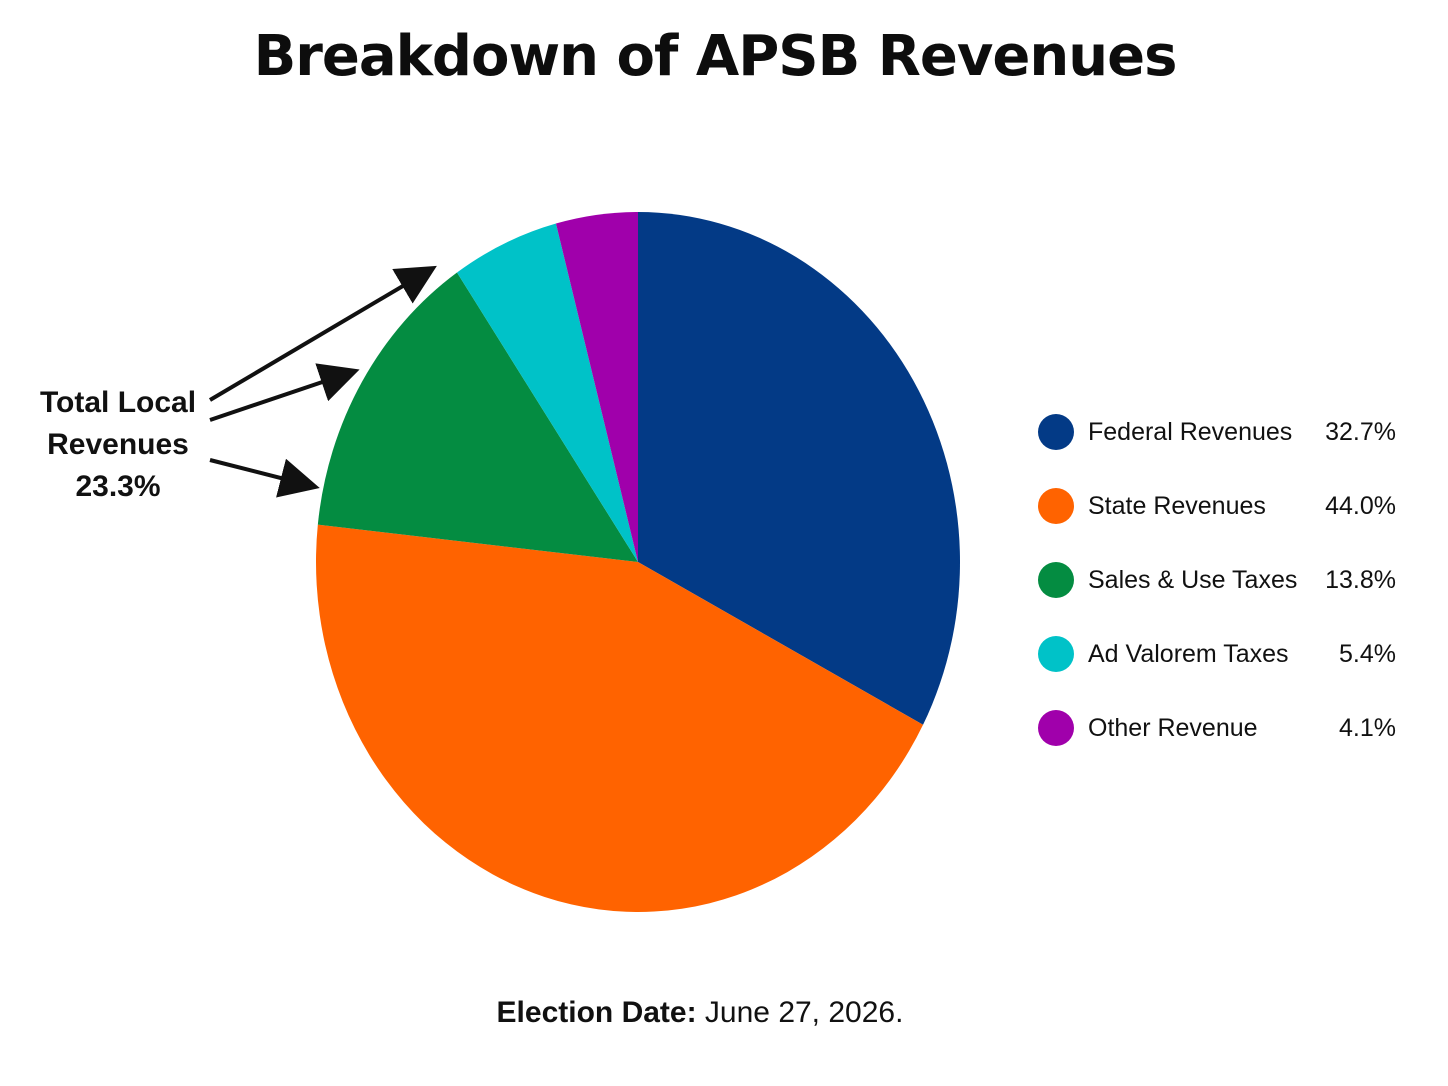 The image size is (1448, 1086). I want to click on annotation-arrow-other, so click(322, 333).